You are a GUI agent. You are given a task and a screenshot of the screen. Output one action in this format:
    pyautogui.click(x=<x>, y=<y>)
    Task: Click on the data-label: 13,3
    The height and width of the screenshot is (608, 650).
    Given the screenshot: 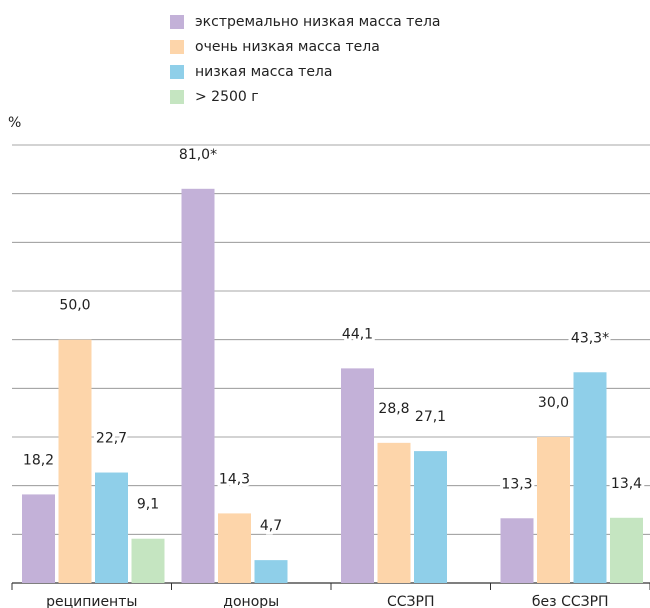 What is the action you would take?
    pyautogui.click(x=516, y=484)
    